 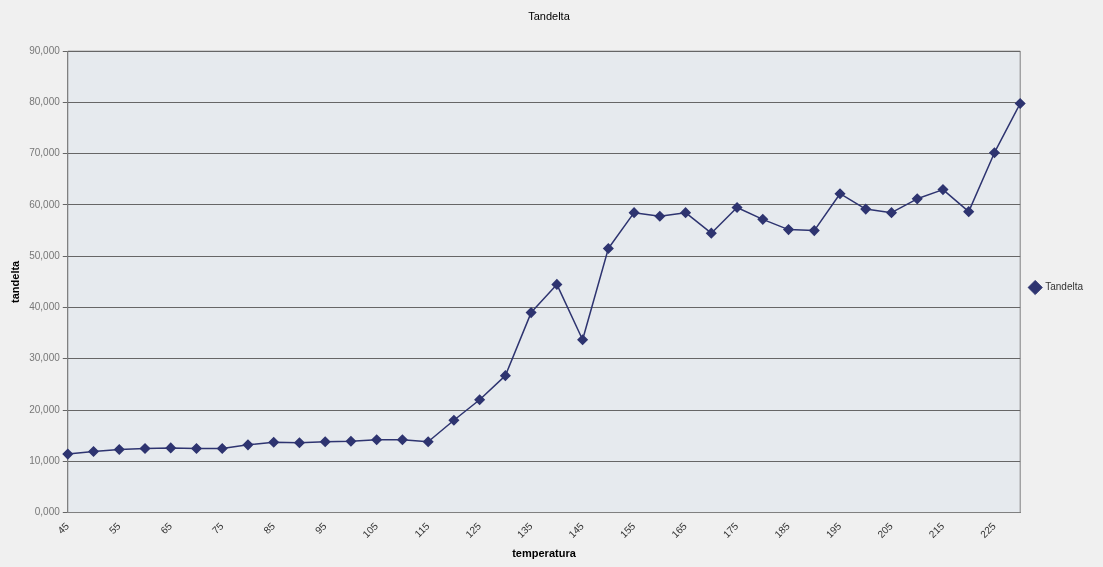 What do you see at coordinates (45, 461) in the screenshot?
I see `y-tick-label: 10,000` at bounding box center [45, 461].